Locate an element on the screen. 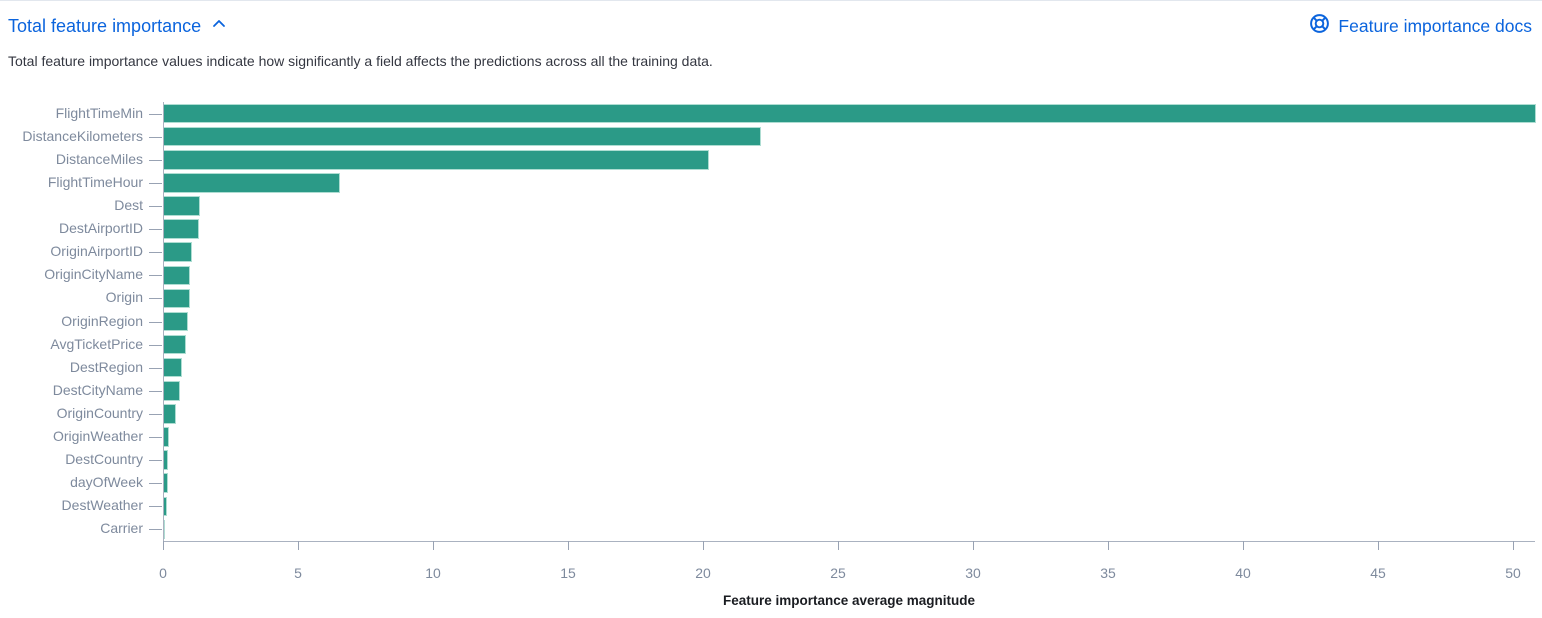 The height and width of the screenshot is (618, 1542). x-axis-tick-label: 35 is located at coordinates (1108, 573).